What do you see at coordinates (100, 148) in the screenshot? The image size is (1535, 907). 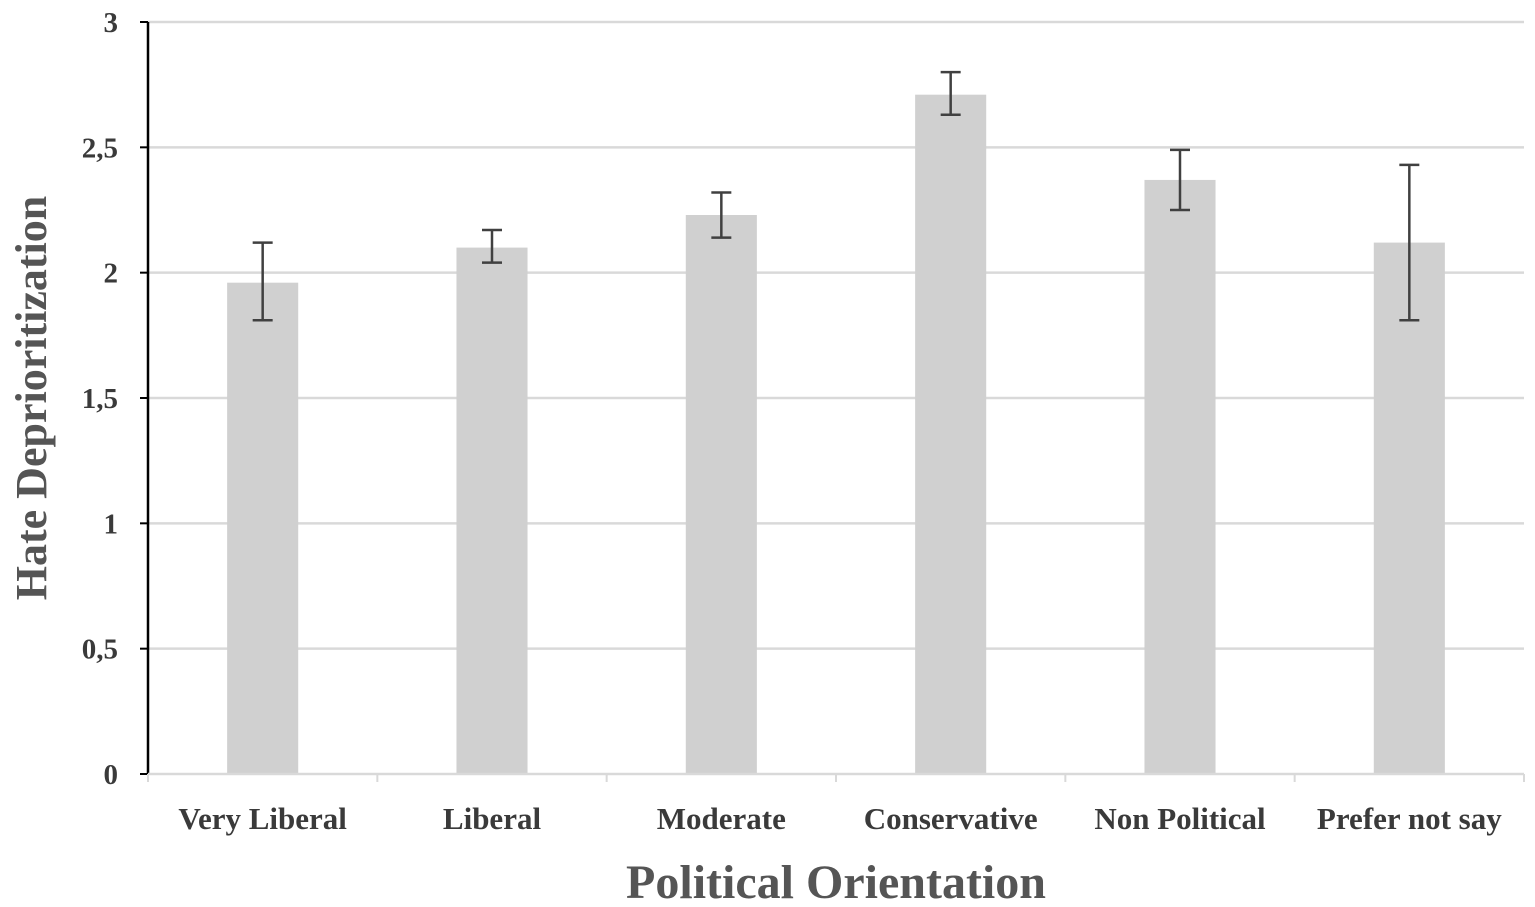 I see `y-tick-label: 2,5` at bounding box center [100, 148].